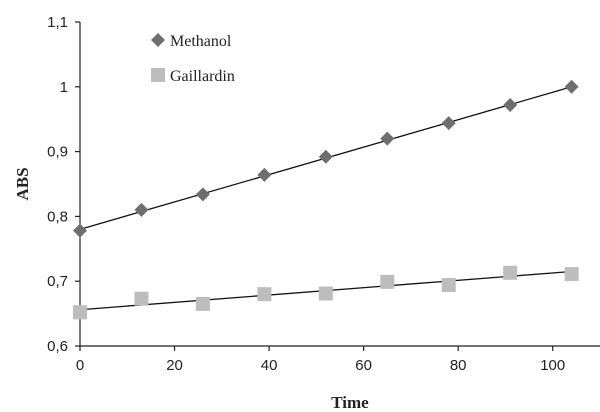 This screenshot has height=412, width=600. What do you see at coordinates (57, 346) in the screenshot?
I see `y-tick-label: 0,6` at bounding box center [57, 346].